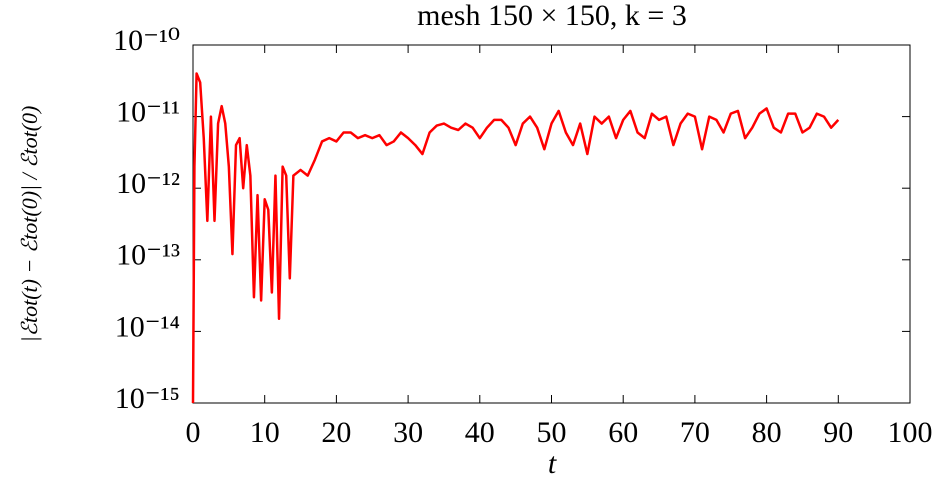 Image resolution: width=942 pixels, height=482 pixels. What do you see at coordinates (29, 224) in the screenshot?
I see `y-axis-label: |ℰtot(t) − ℰtot(0)| / ℰtot(0)` at bounding box center [29, 224].